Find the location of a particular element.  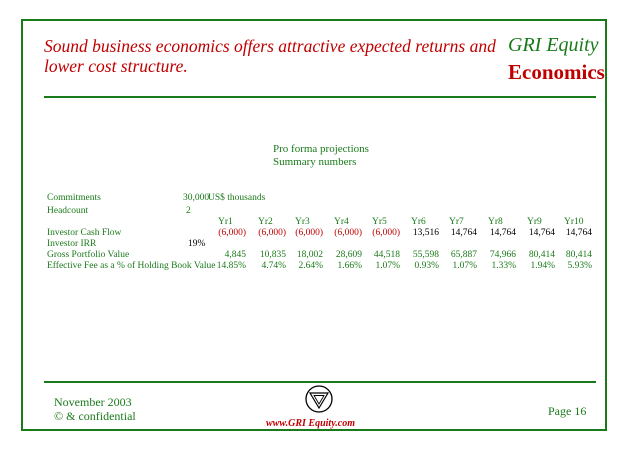

gpv-cell-3: 18,002 is located at coordinates (309, 255).